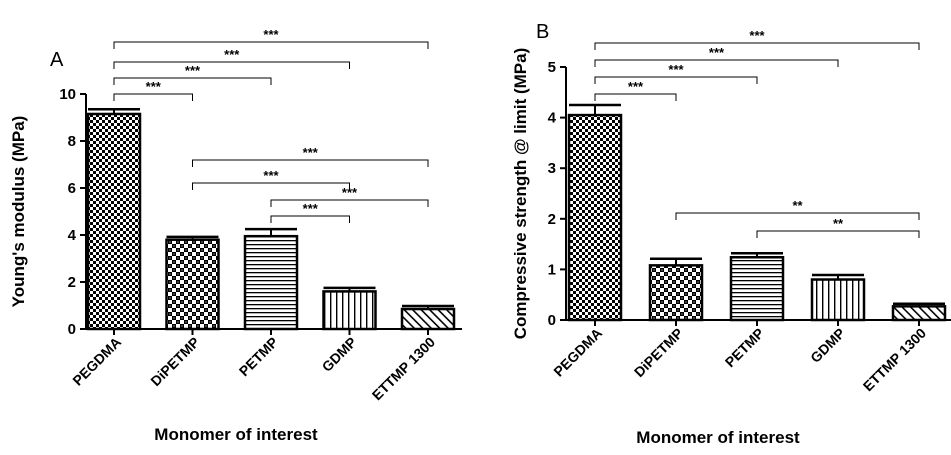 The height and width of the screenshot is (455, 951). I want to click on y-tick-label: 5, so click(552, 67).